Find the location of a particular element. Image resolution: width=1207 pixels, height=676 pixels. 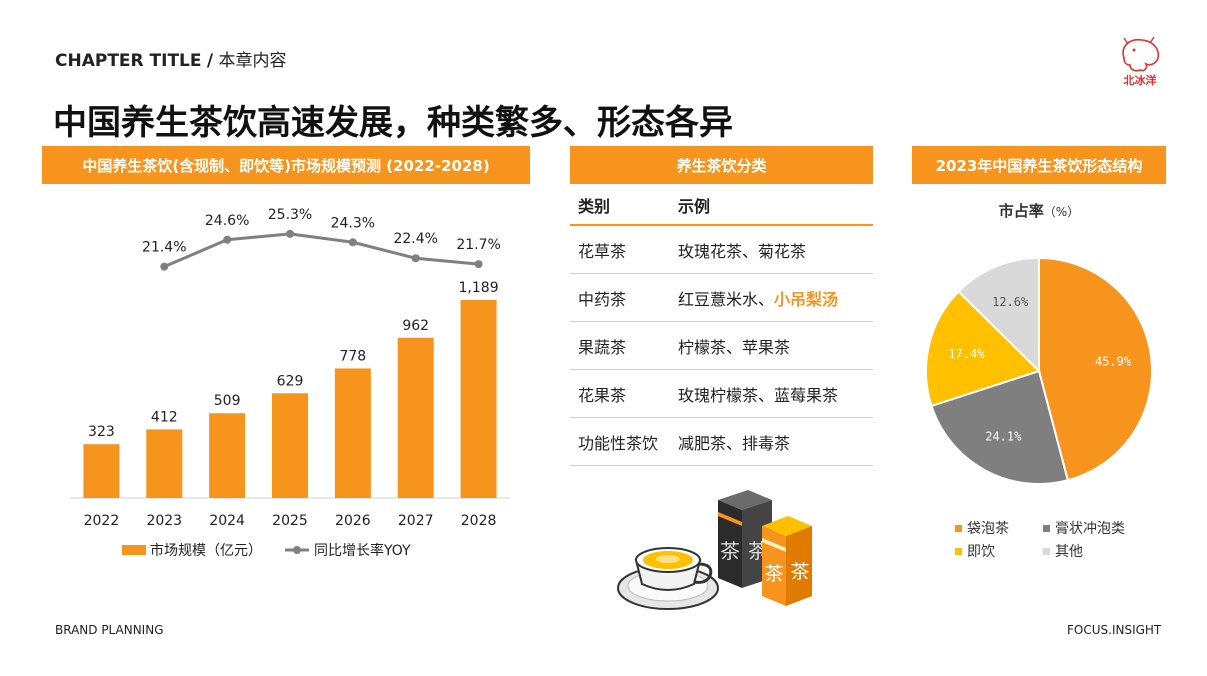

row-example: 柠檬茶、苹果茶 is located at coordinates (775, 346).